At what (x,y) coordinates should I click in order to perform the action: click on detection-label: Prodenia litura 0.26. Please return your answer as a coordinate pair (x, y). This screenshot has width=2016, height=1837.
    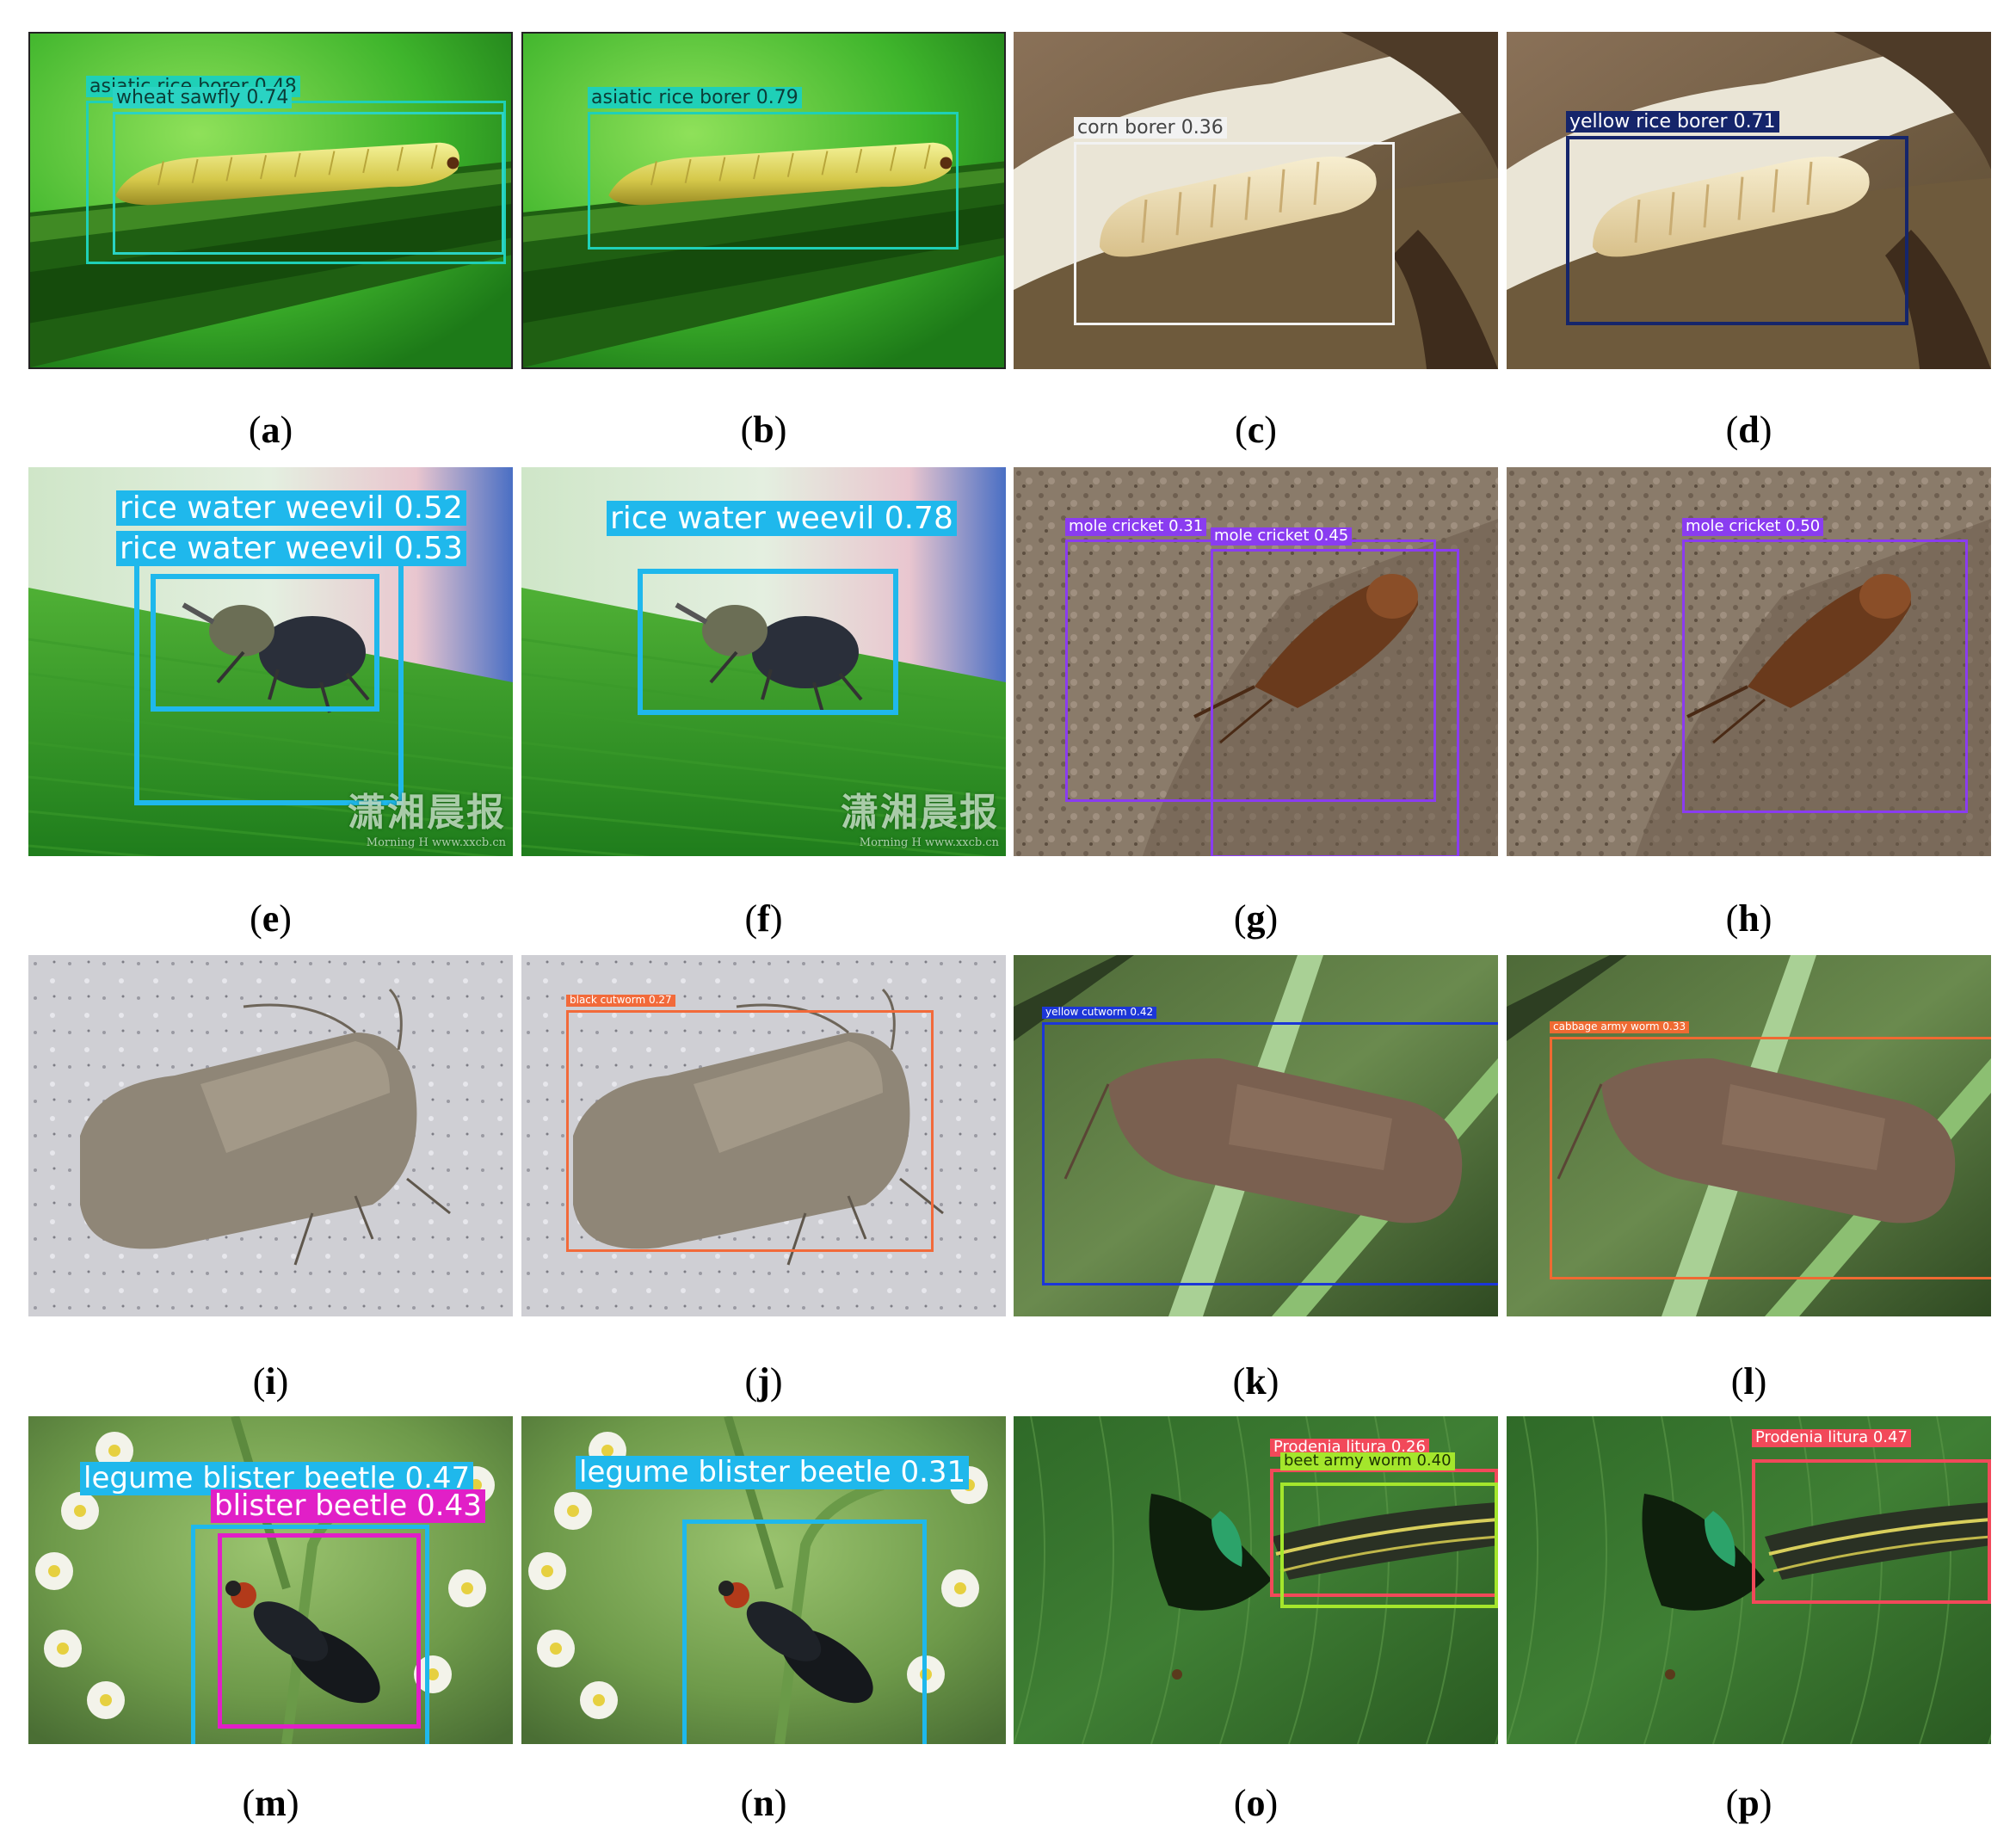
    Looking at the image, I should click on (1349, 1447).